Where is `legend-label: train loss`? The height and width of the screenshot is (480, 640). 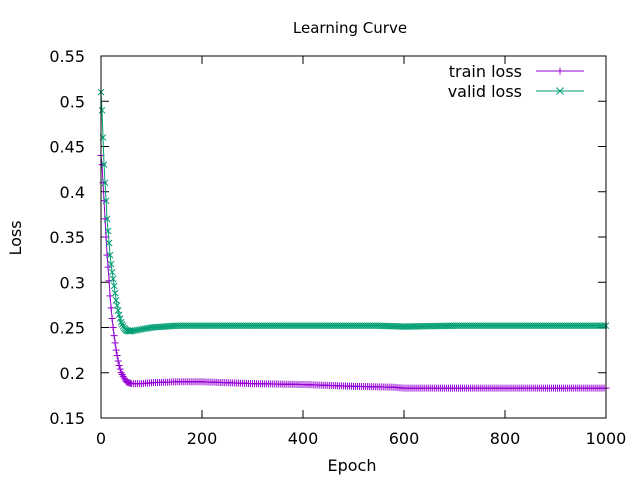
legend-label: train loss is located at coordinates (485, 71).